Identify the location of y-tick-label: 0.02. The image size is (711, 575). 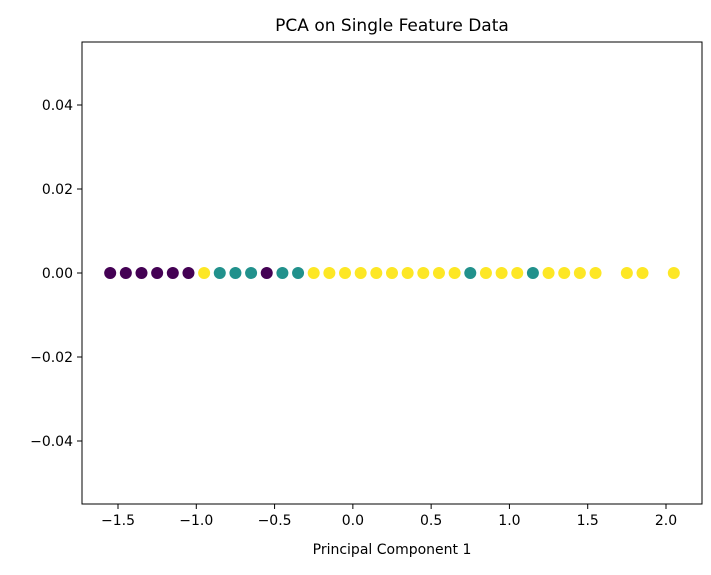
(57, 190).